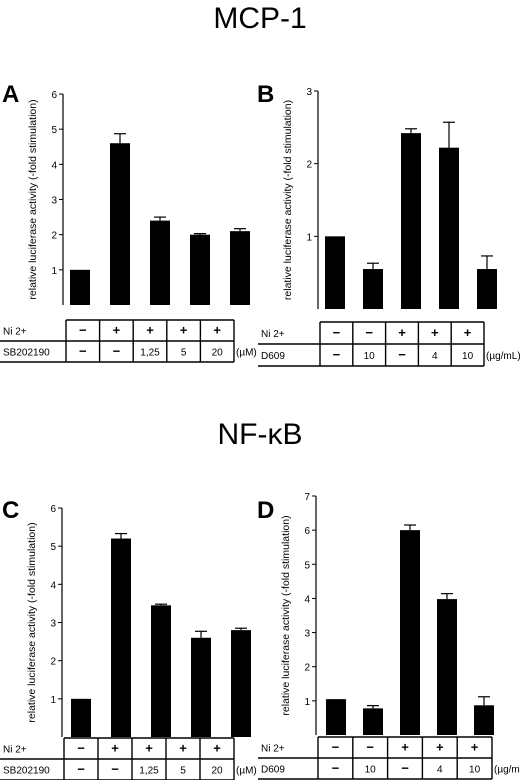  Describe the element at coordinates (260, 18) in the screenshot. I see `section-title-mcp1: MCP-1` at that location.